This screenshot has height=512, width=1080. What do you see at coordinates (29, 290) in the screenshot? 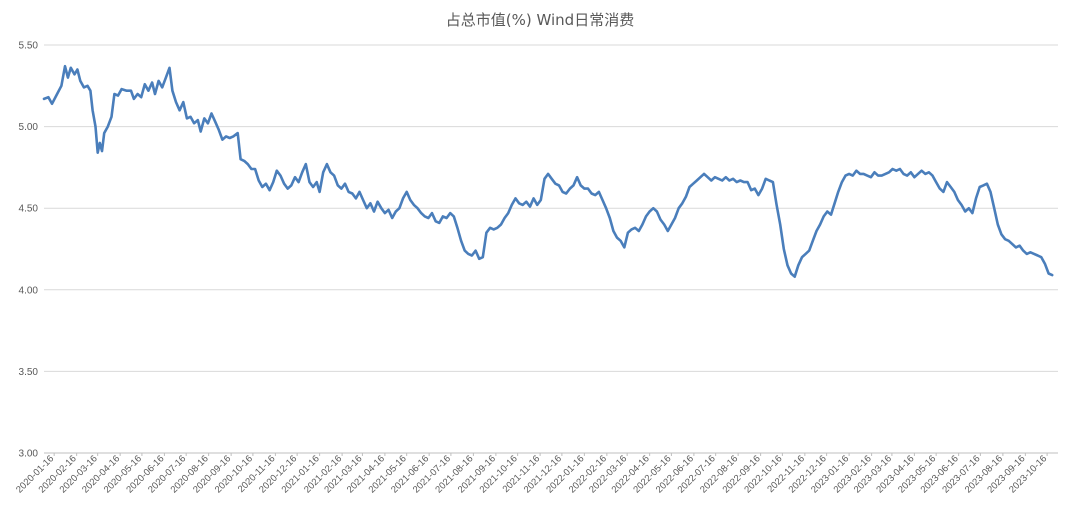
I see `y-tick-label: 4.00` at bounding box center [29, 290].